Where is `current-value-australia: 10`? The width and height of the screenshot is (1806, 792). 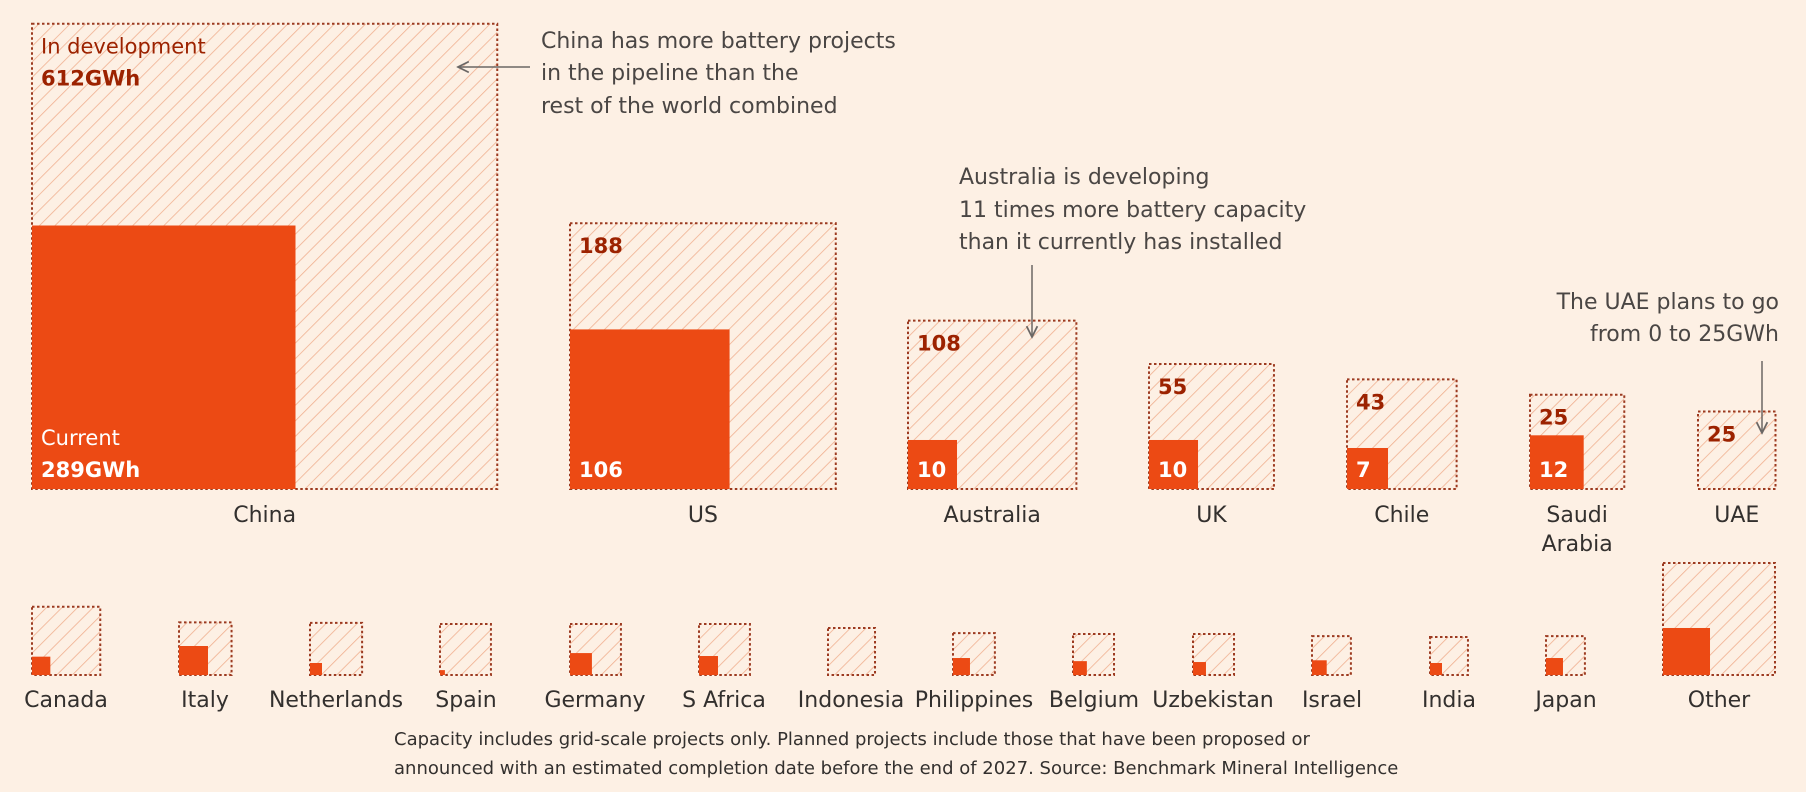 current-value-australia: 10 is located at coordinates (931, 470).